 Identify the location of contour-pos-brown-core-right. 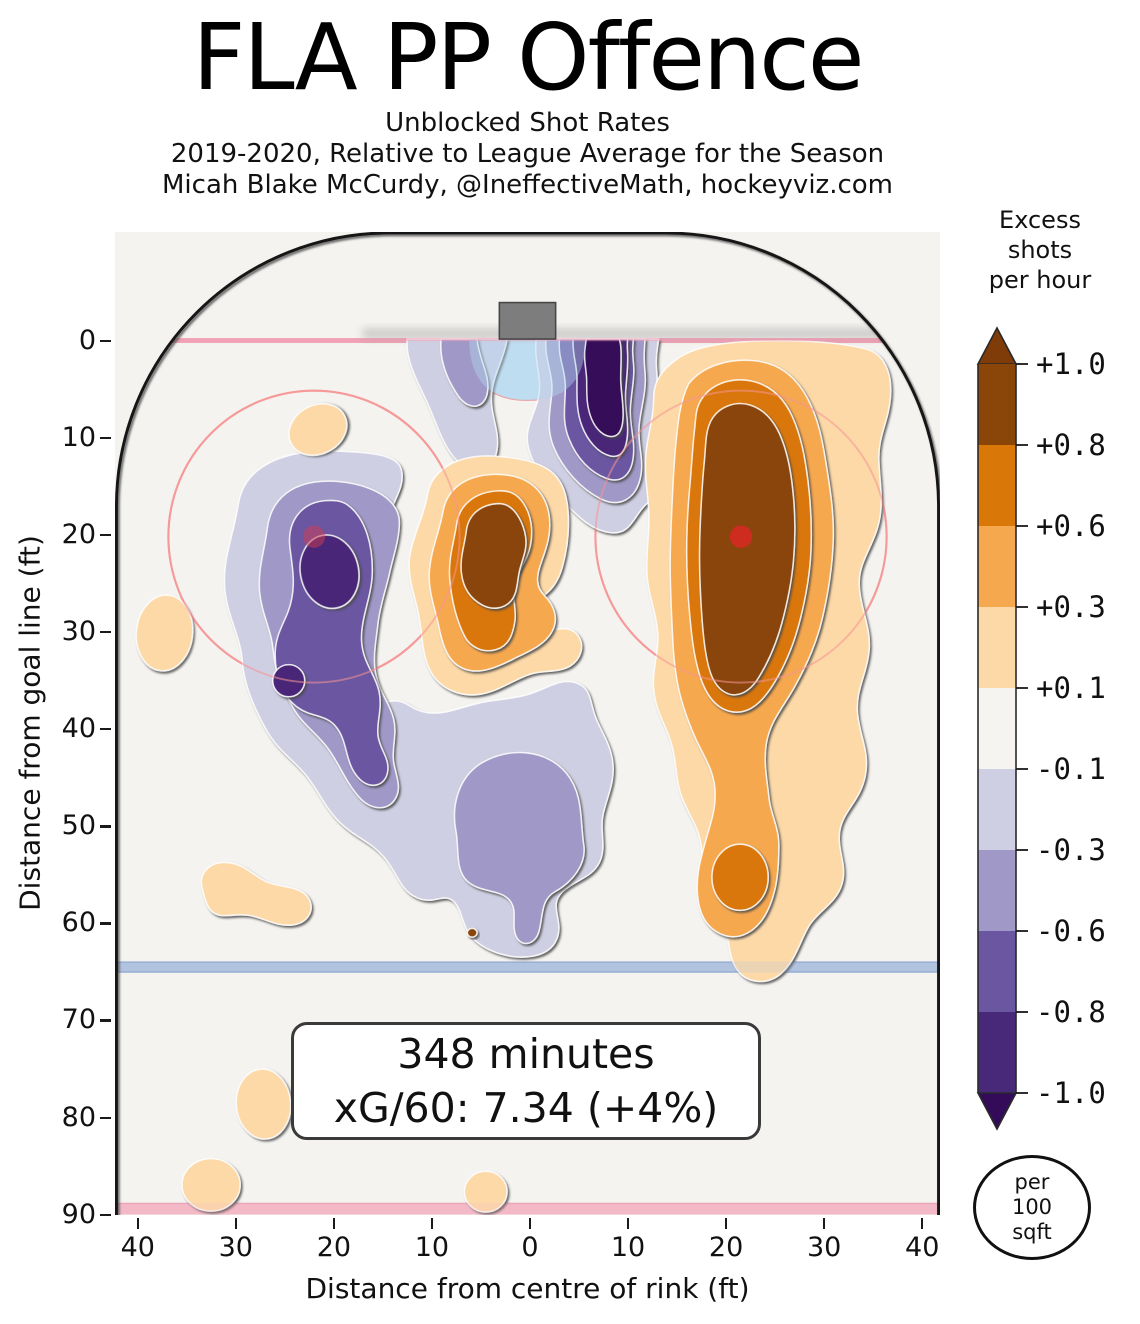
(747, 549).